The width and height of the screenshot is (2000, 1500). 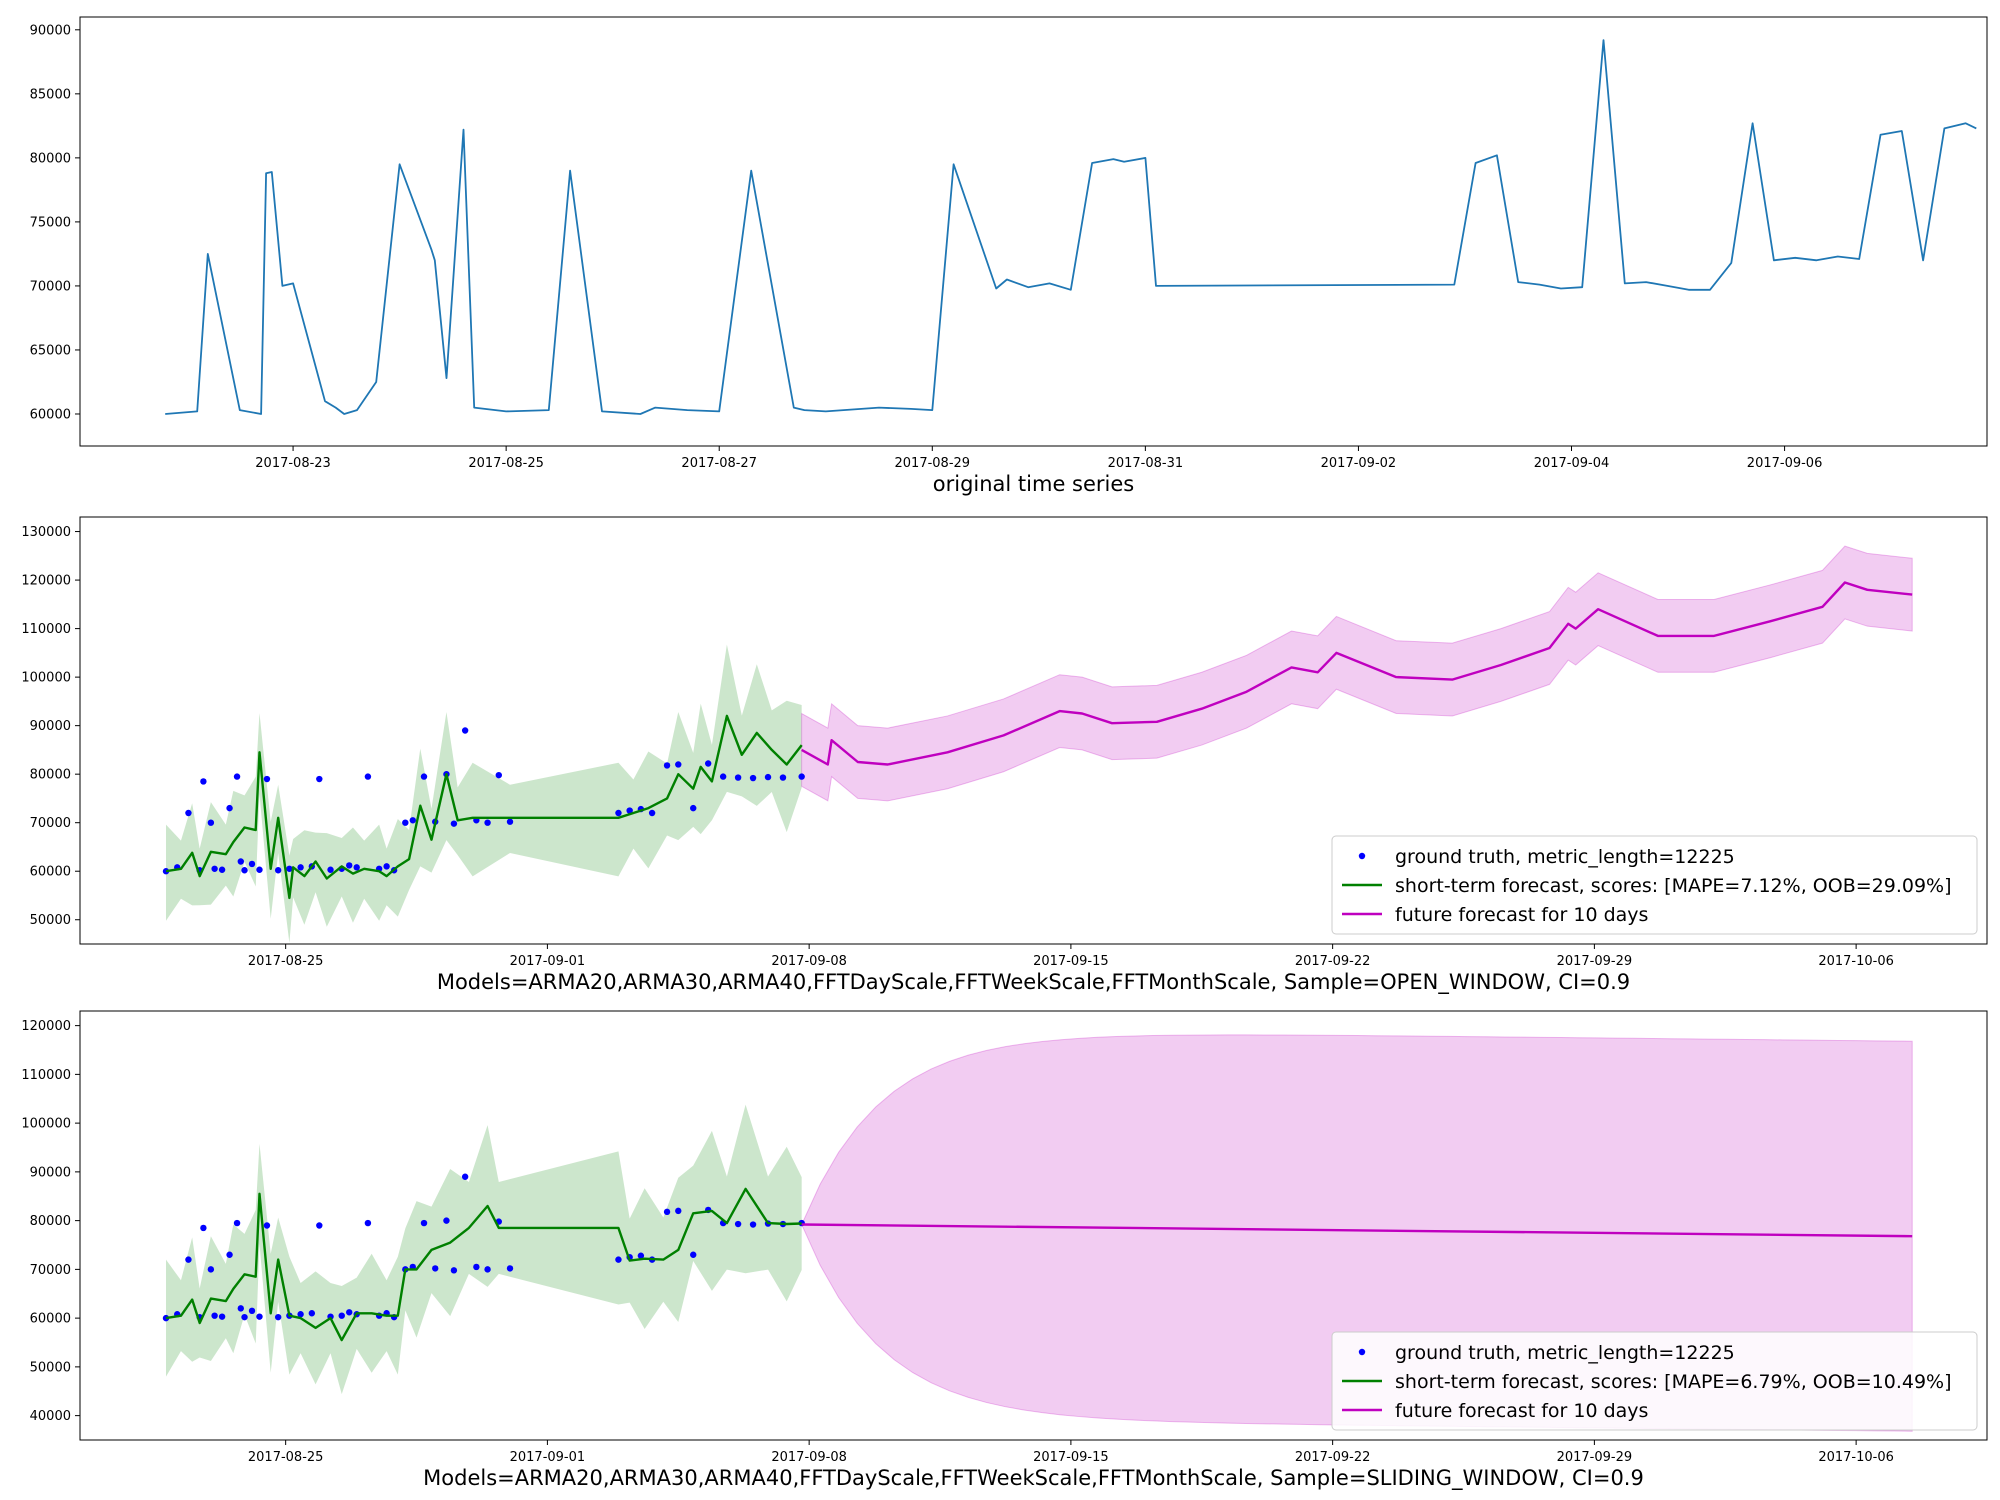 I want to click on y-tick-label: 50000, so click(x=50, y=1367).